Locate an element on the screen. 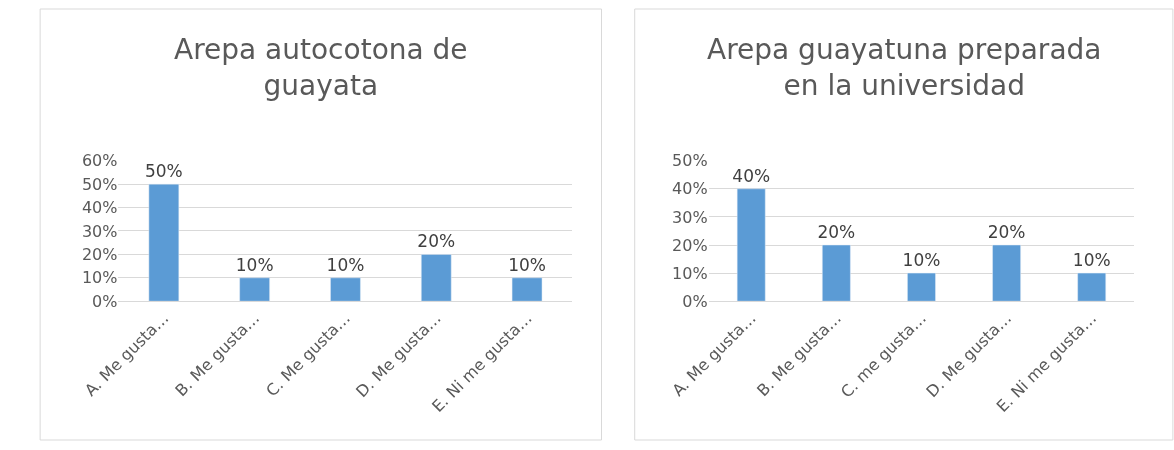  data-label: 40% is located at coordinates (751, 175).